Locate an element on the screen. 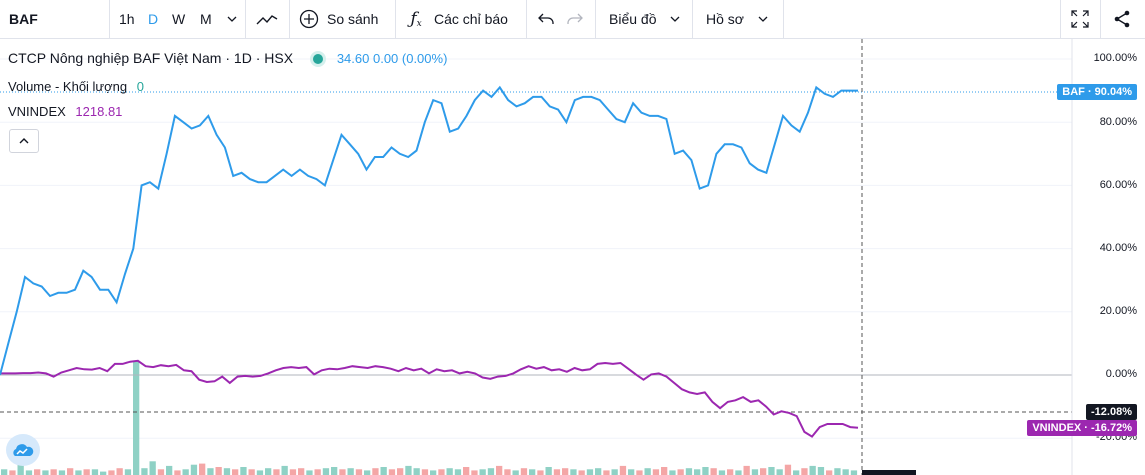 This screenshot has height=475, width=1145. interval-w: W is located at coordinates (179, 19).